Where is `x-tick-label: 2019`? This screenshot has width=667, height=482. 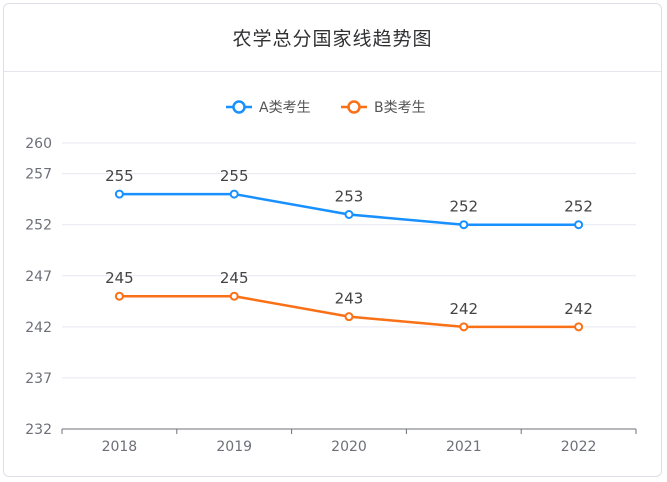
x-tick-label: 2019 is located at coordinates (234, 447).